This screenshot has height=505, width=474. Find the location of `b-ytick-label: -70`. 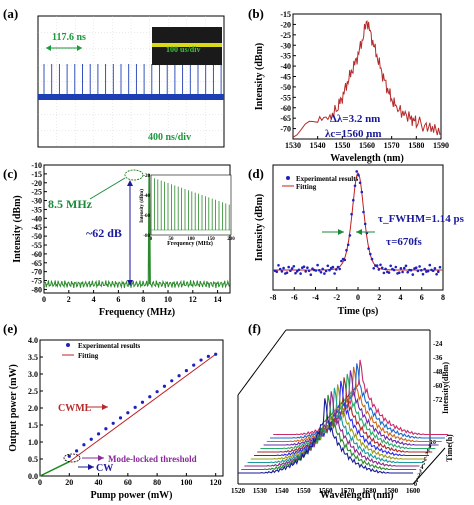

b-ytick-label: -70 is located at coordinates (285, 129).